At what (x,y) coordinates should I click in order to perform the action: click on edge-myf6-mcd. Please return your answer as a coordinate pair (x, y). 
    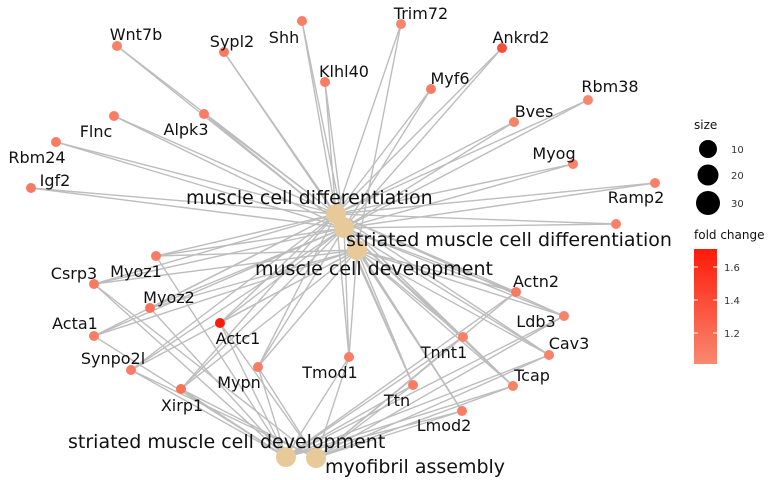
    Looking at the image, I should click on (383, 151).